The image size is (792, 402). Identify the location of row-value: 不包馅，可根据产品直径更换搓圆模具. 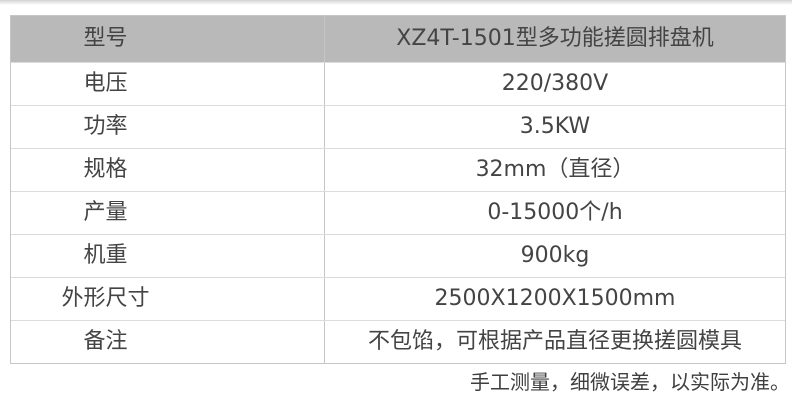
(554, 341).